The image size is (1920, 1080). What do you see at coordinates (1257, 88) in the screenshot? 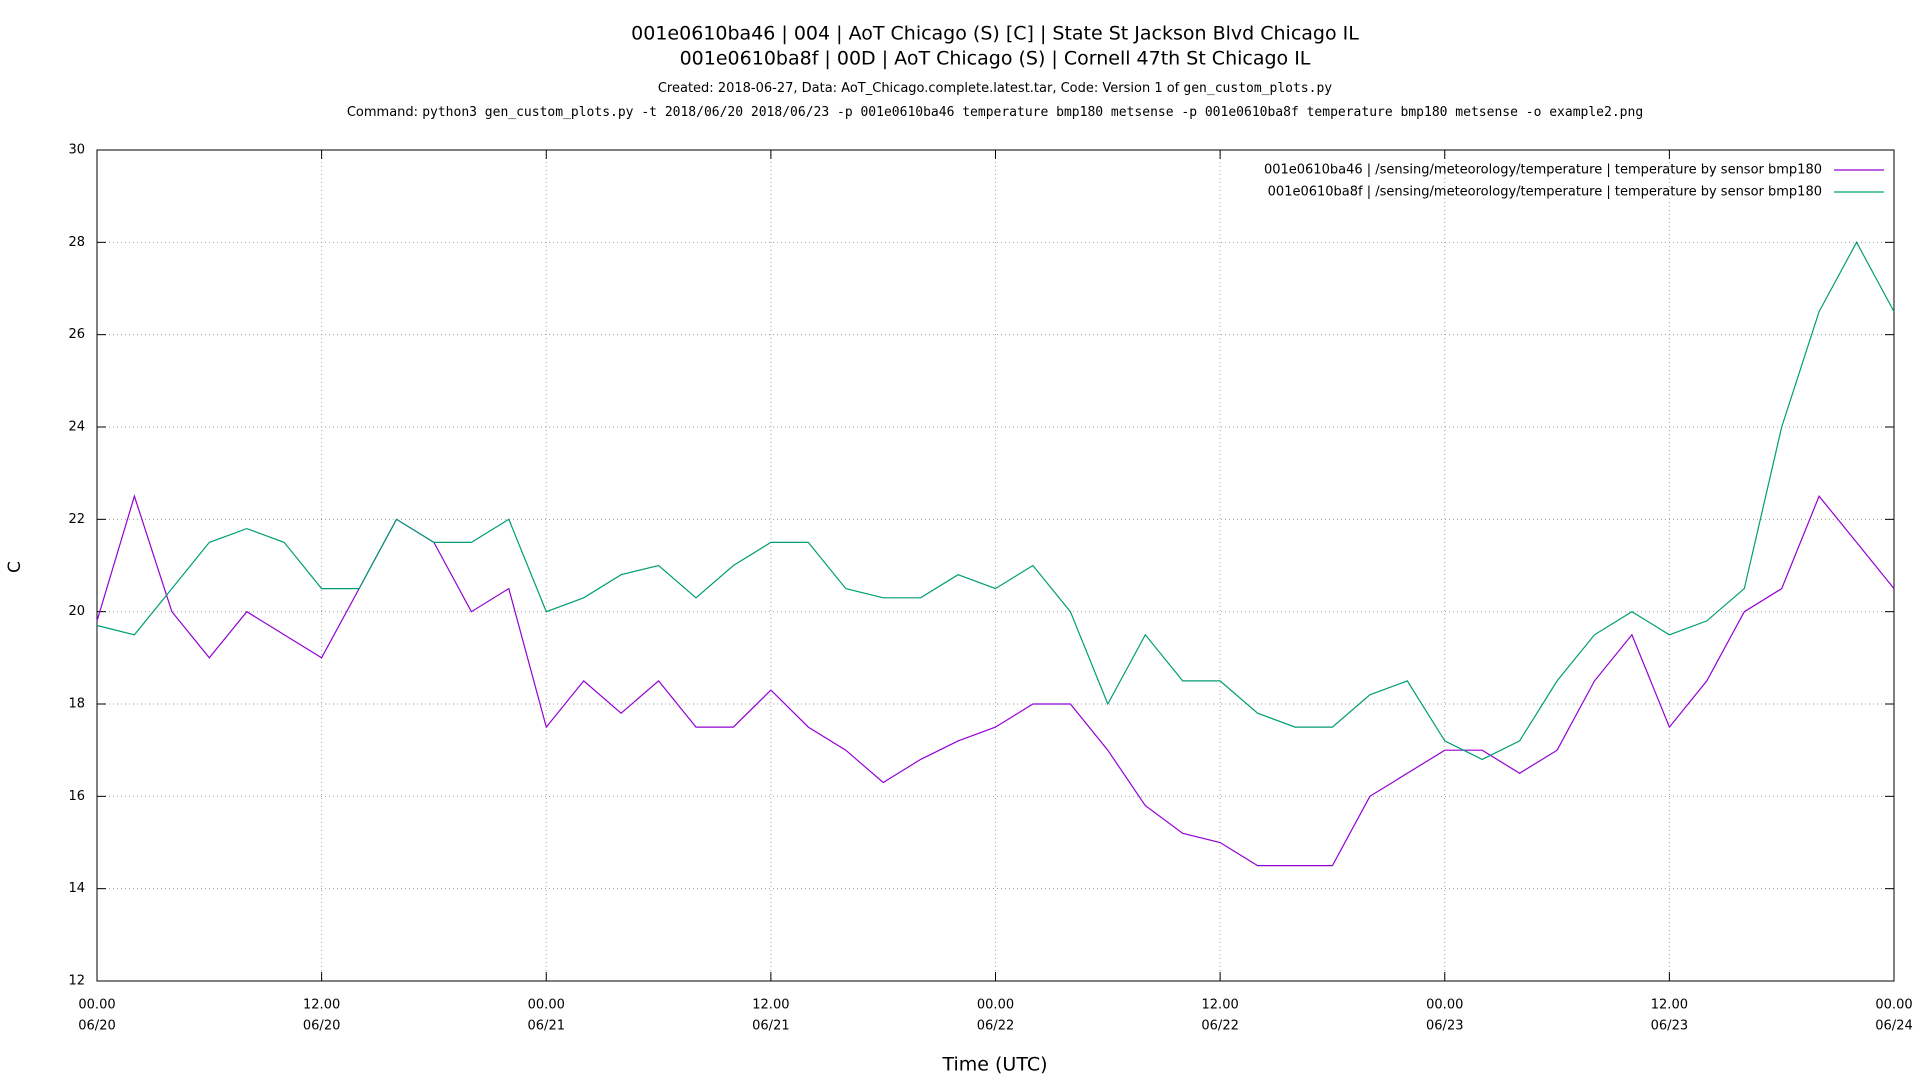
I see `subtitle-script: gen_custom_plots.py` at bounding box center [1257, 88].